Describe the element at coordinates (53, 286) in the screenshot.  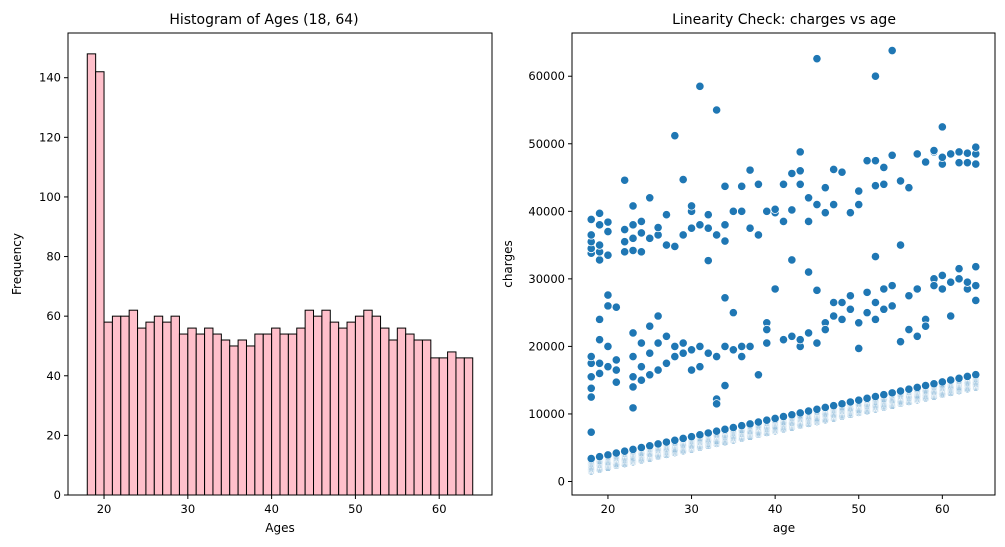
I see `histogram-y-ticks: 0 20 40 60 80 100 120 140` at that location.